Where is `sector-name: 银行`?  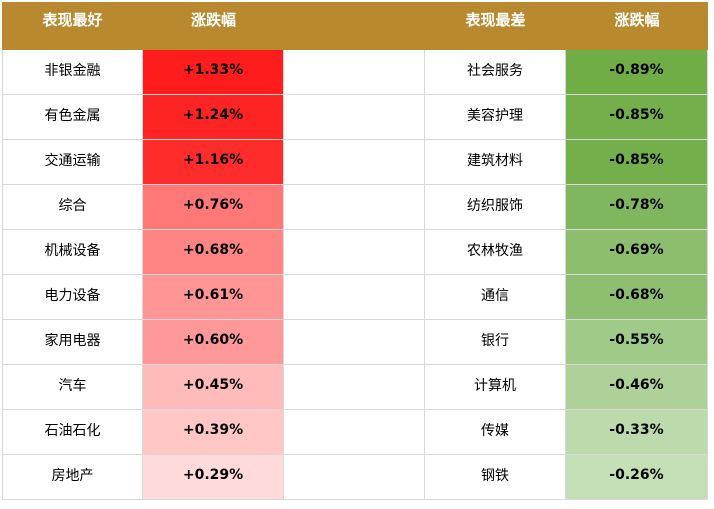 sector-name: 银行 is located at coordinates (495, 342).